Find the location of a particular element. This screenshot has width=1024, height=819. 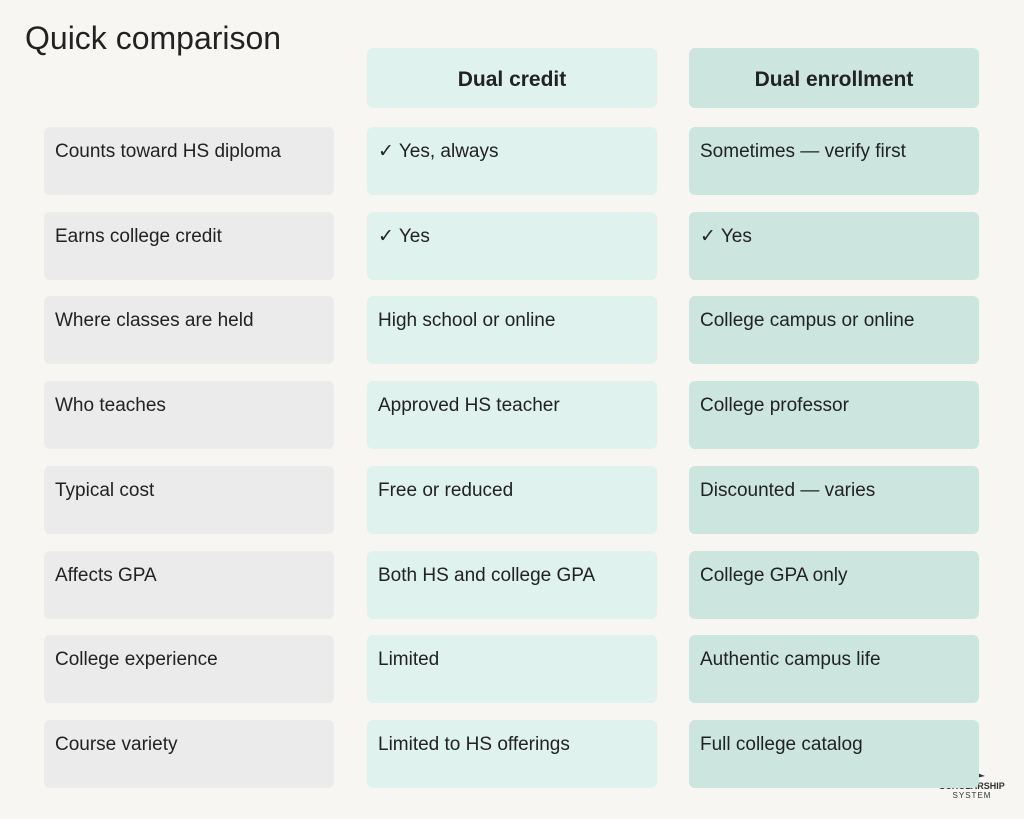

row-label: Counts toward HS diploma is located at coordinates (189, 161).